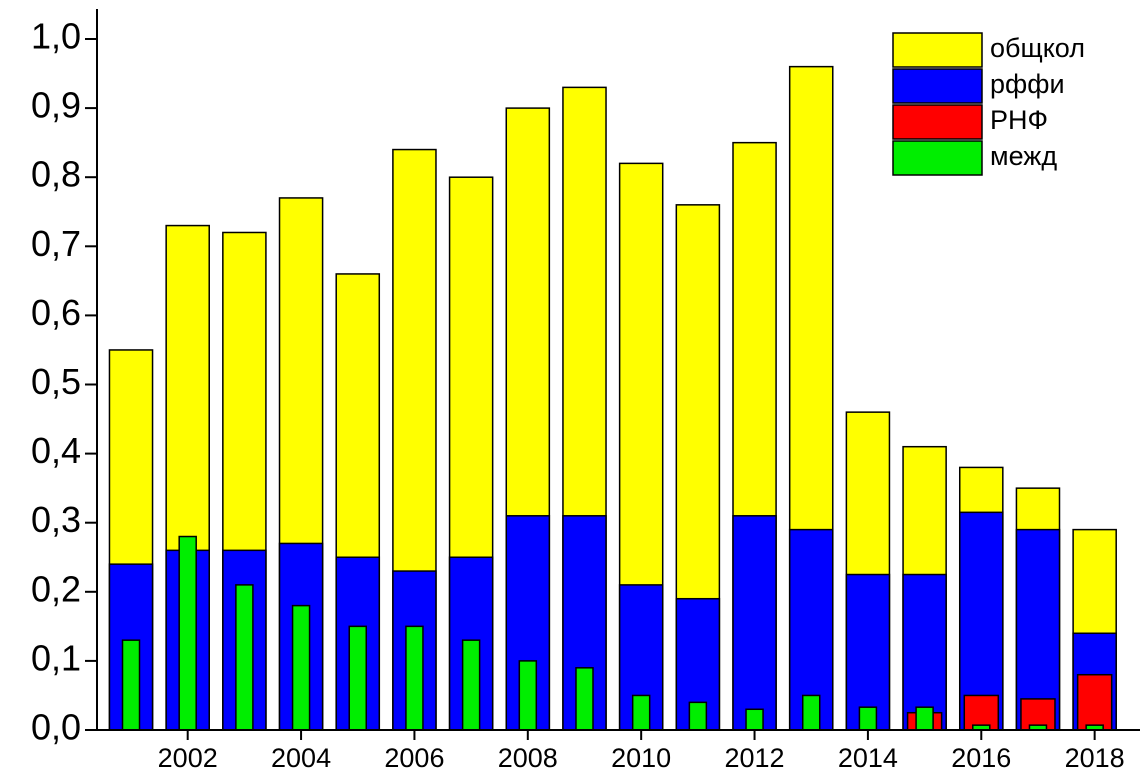 This screenshot has height=776, width=1140. What do you see at coordinates (414, 758) in the screenshot?
I see `x-tick-label: 2006` at bounding box center [414, 758].